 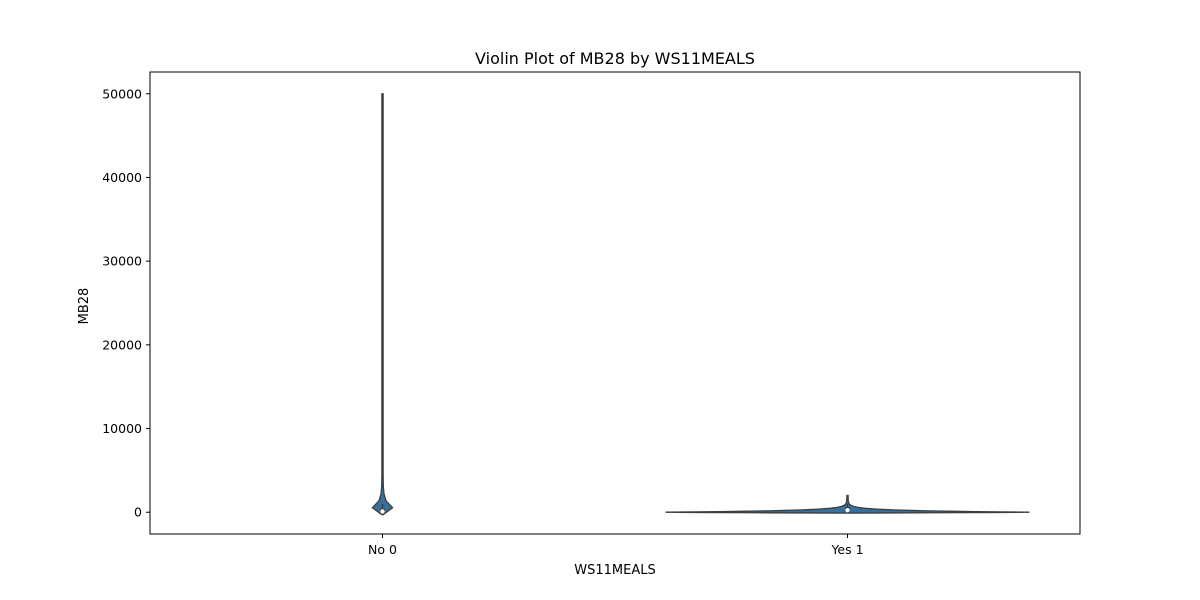 What do you see at coordinates (382, 304) in the screenshot?
I see `violin-body` at bounding box center [382, 304].